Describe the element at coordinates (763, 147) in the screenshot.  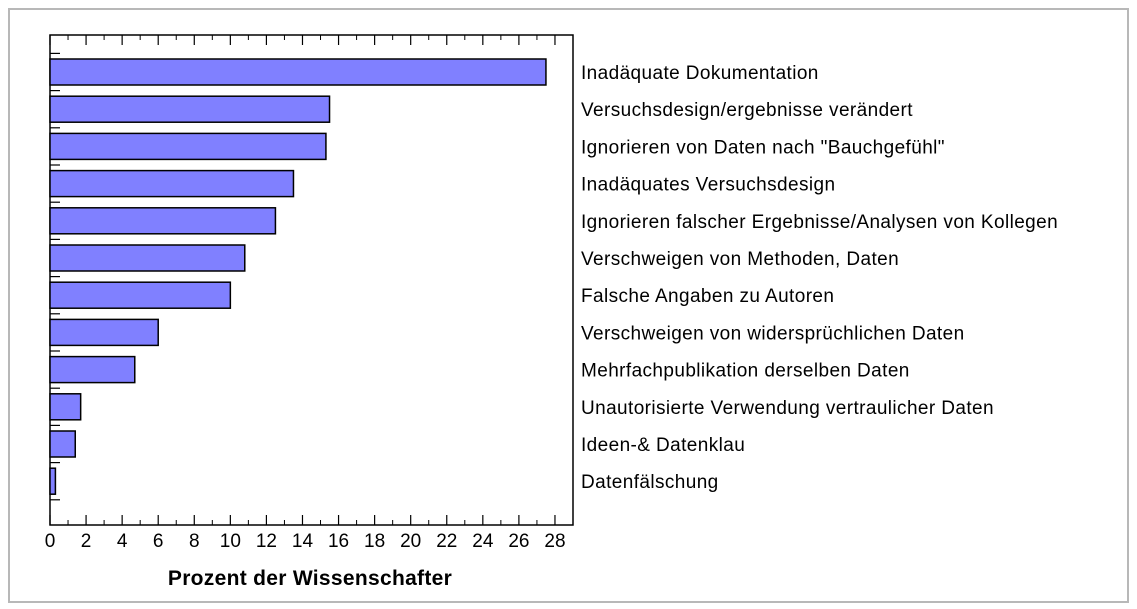
I see `category-label: Ignorieren von Daten nach "Bauchgefühl"` at that location.